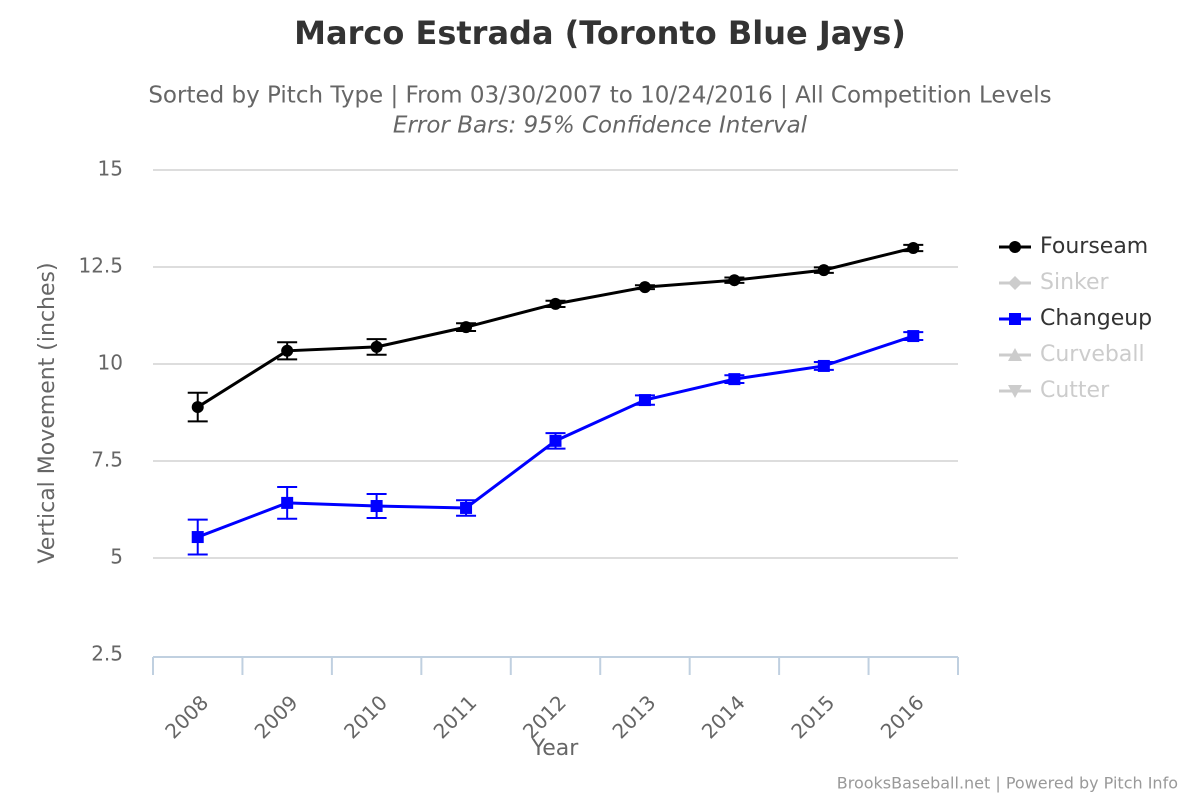 The height and width of the screenshot is (800, 1200). Describe the element at coordinates (47, 412) in the screenshot. I see `y-axis-label: Vertical Movement (inches)` at that location.